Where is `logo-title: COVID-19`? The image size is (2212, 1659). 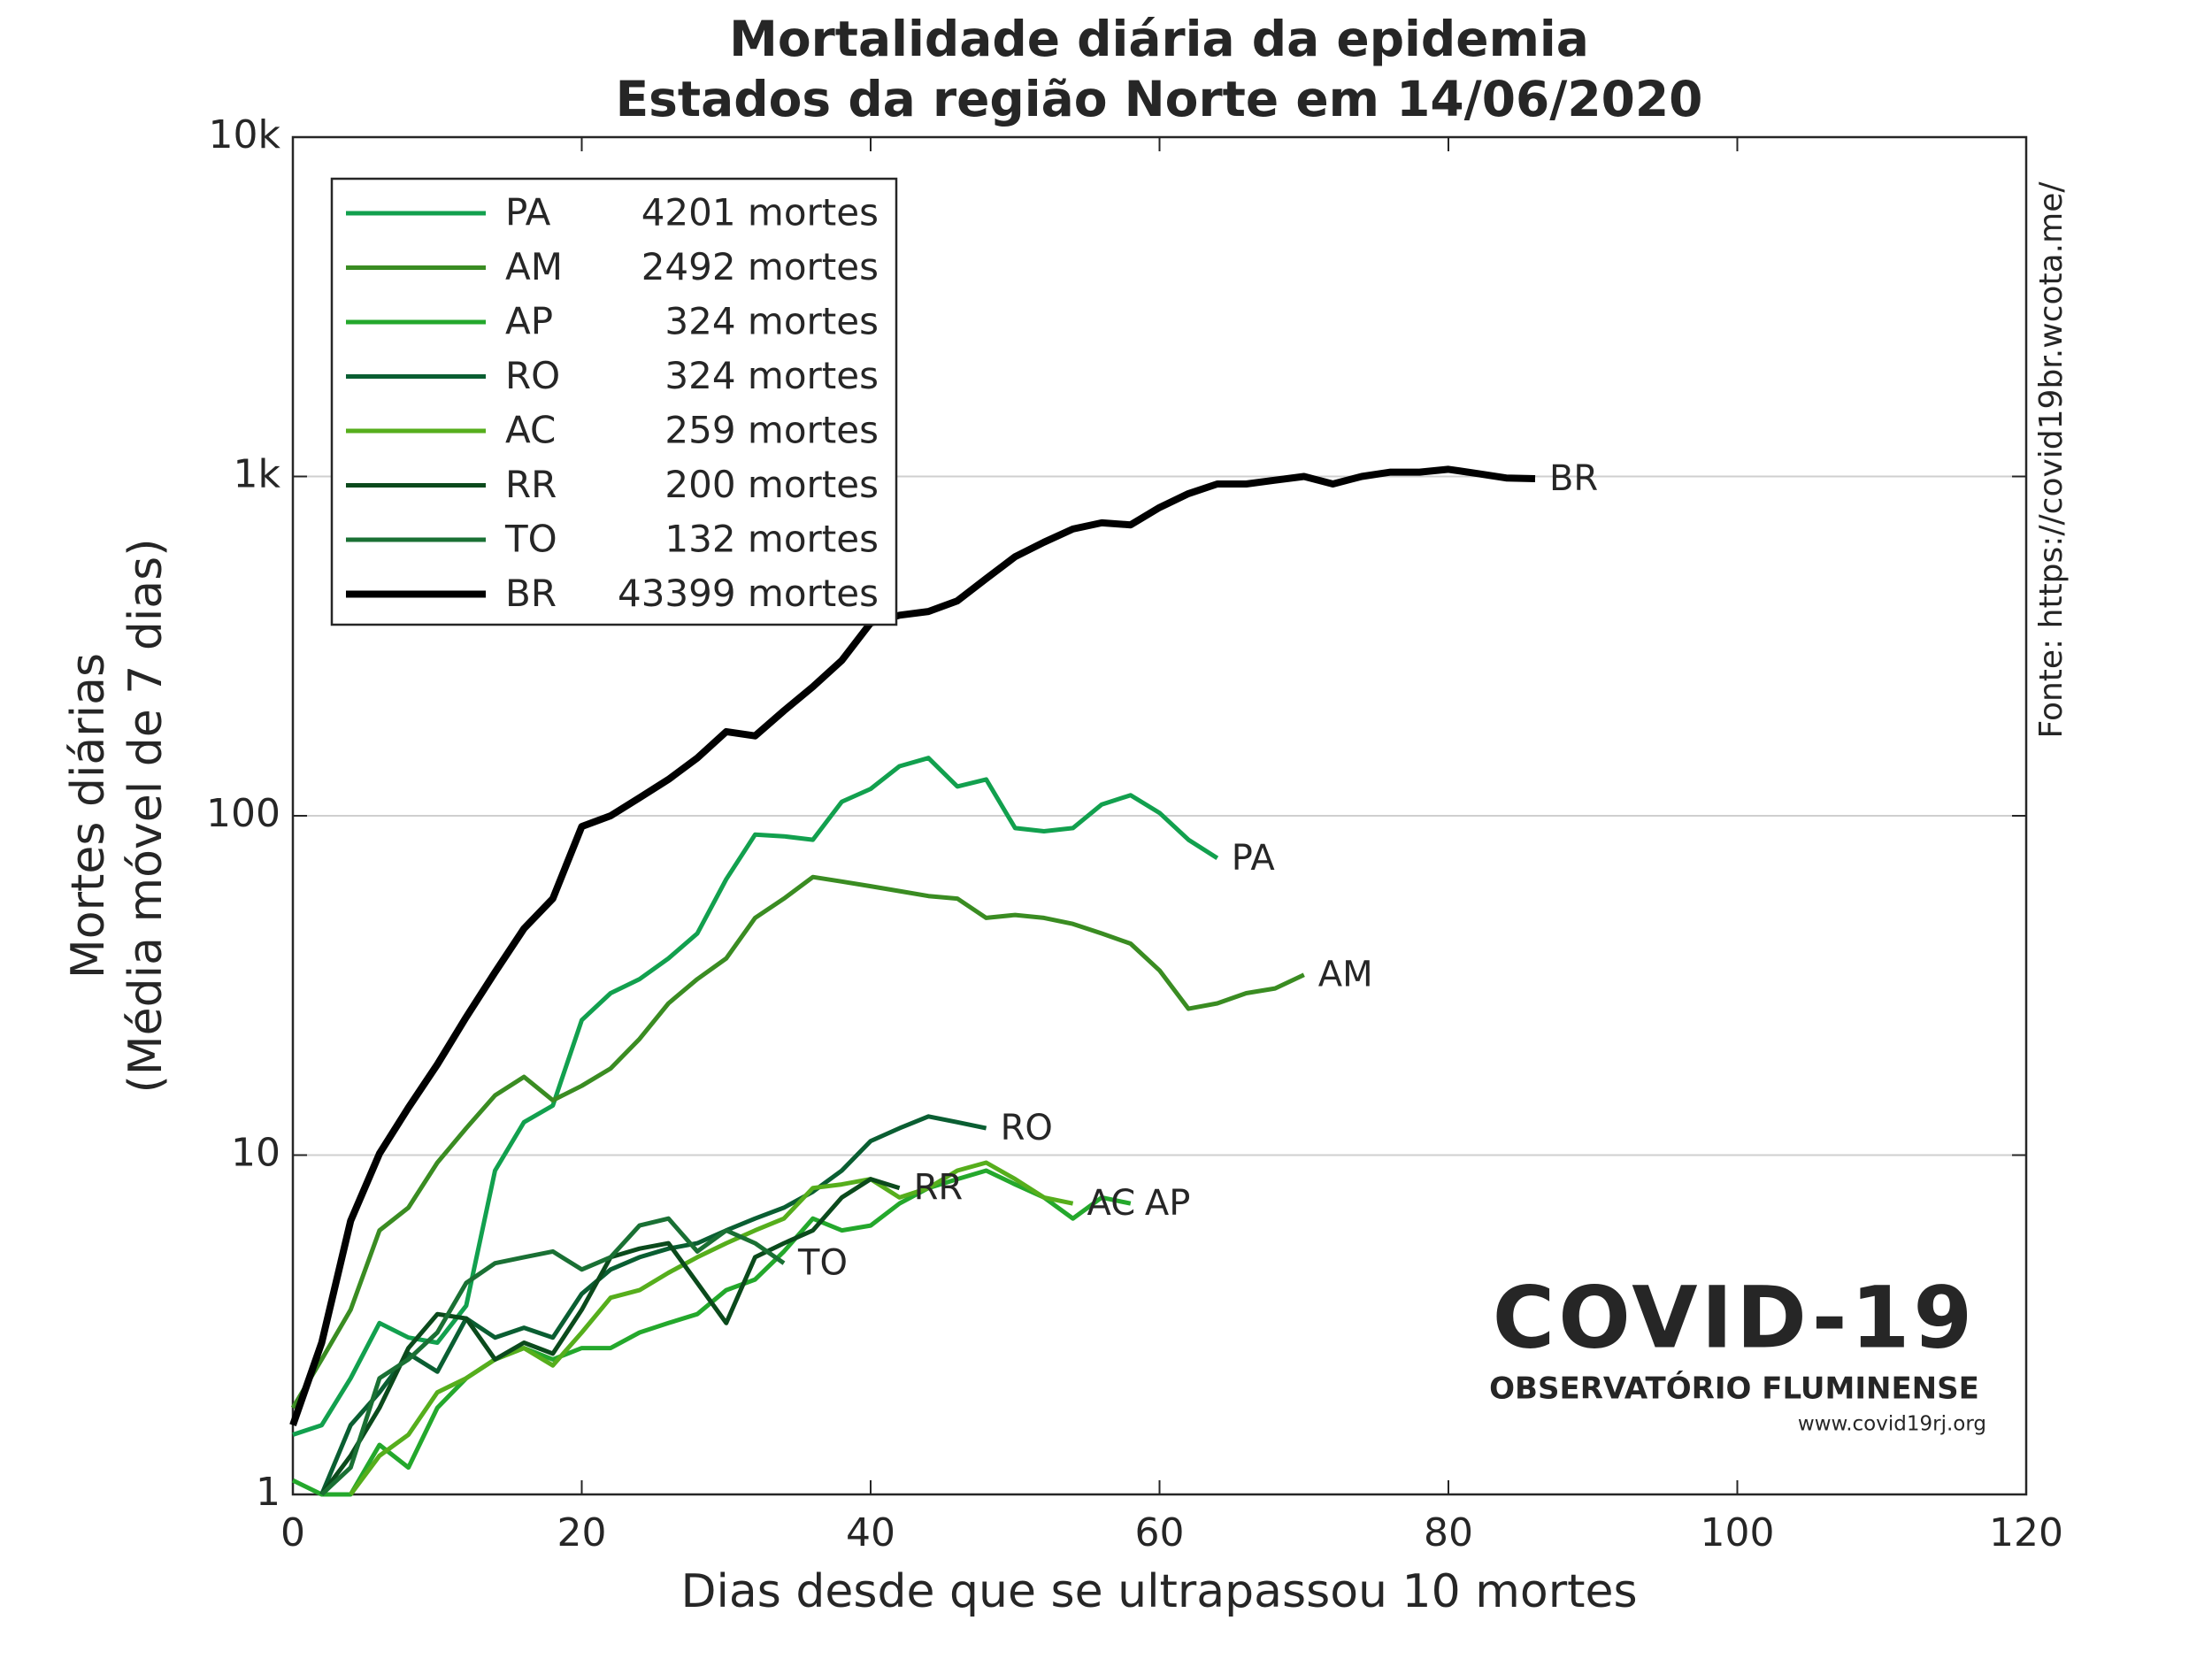
logo-title: COVID-19 is located at coordinates (1735, 1318).